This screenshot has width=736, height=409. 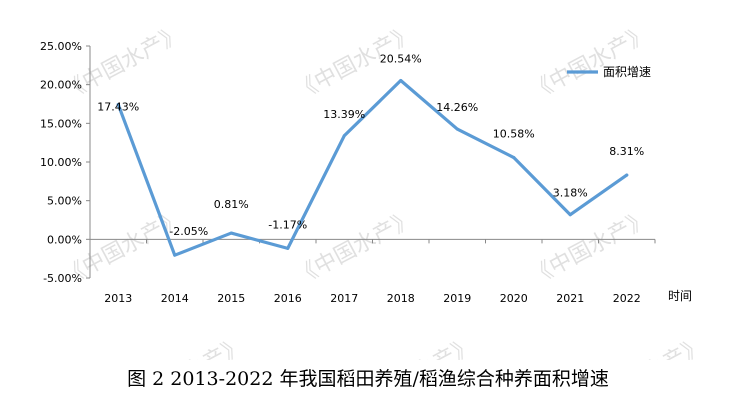 What do you see at coordinates (457, 129) in the screenshot?
I see `data-point-2019` at bounding box center [457, 129].